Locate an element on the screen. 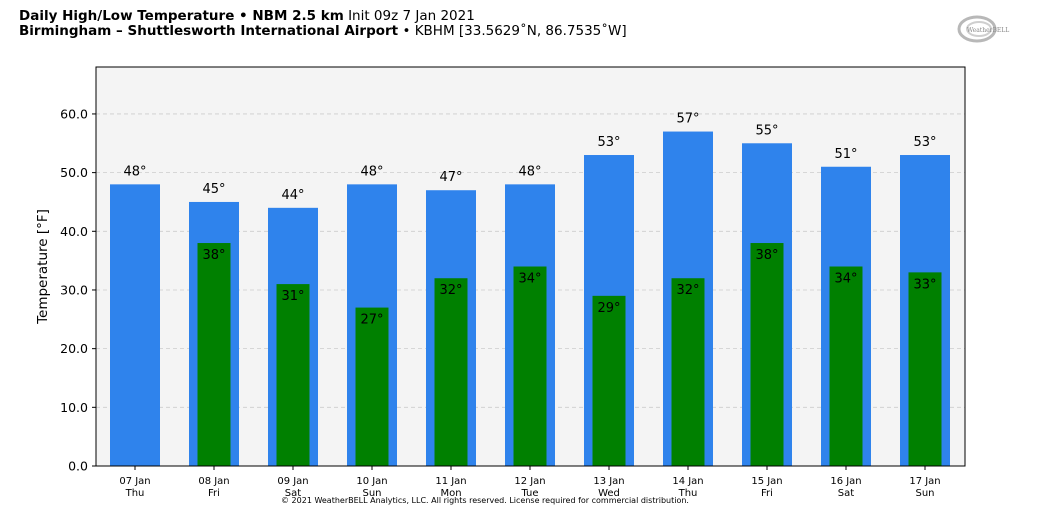 This screenshot has width=1040, height=516. weatherbell-logo: WeatherBELL is located at coordinates (983, 29).